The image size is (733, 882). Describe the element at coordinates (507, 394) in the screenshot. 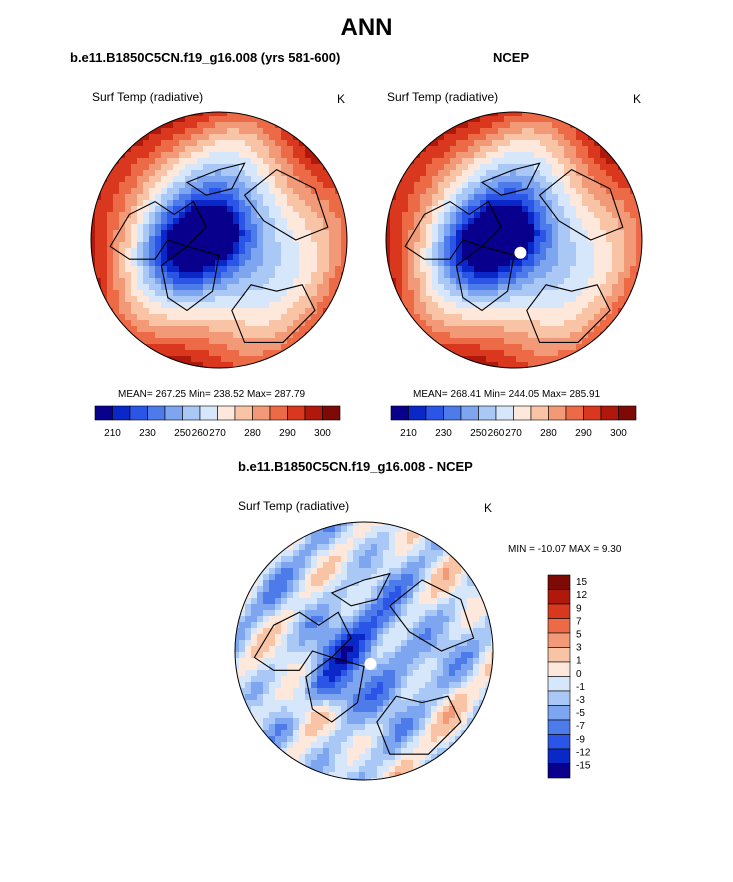

I see `panel2-stats: MEAN= 268.41 Min= 244.05 Max= 285.91` at that location.